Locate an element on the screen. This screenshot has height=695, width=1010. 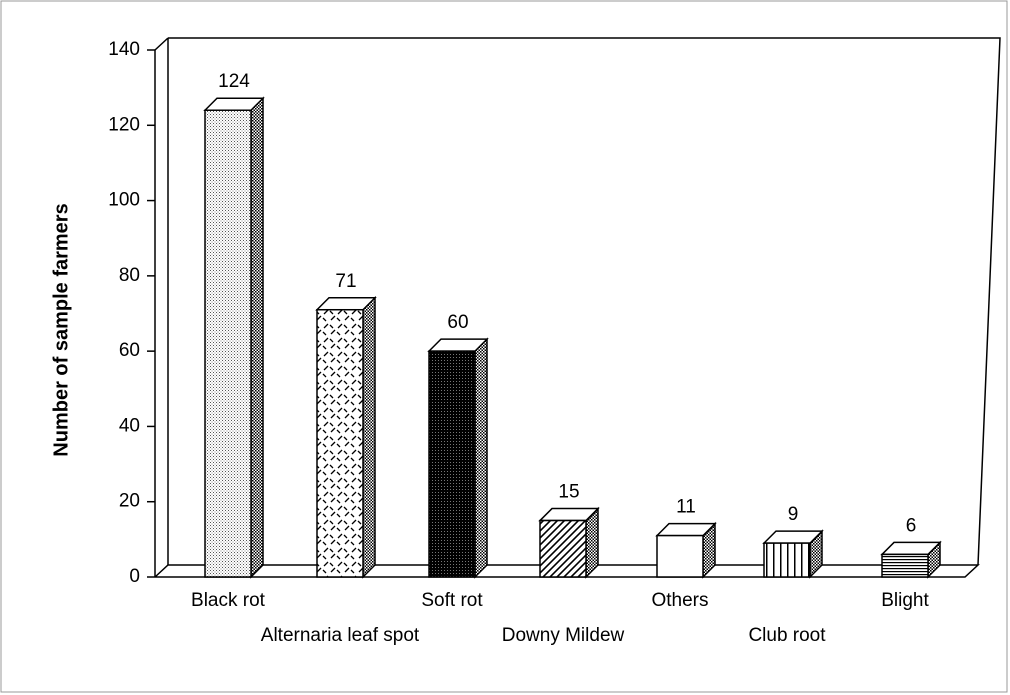
y-tick-label: 80 is located at coordinates (129, 275).